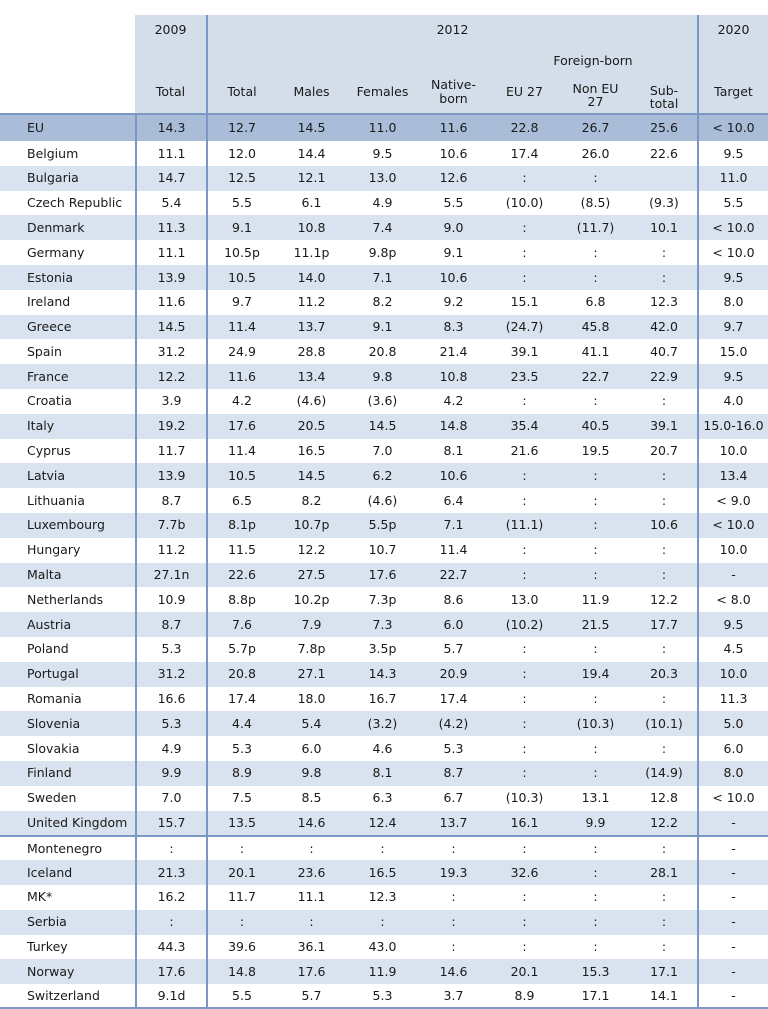  I want to click on table-cell: 21.3, so click(170, 872).